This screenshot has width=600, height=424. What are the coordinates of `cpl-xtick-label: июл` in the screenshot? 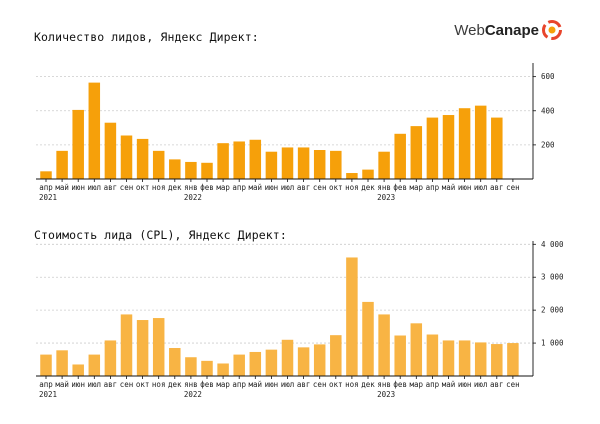 It's located at (288, 384).